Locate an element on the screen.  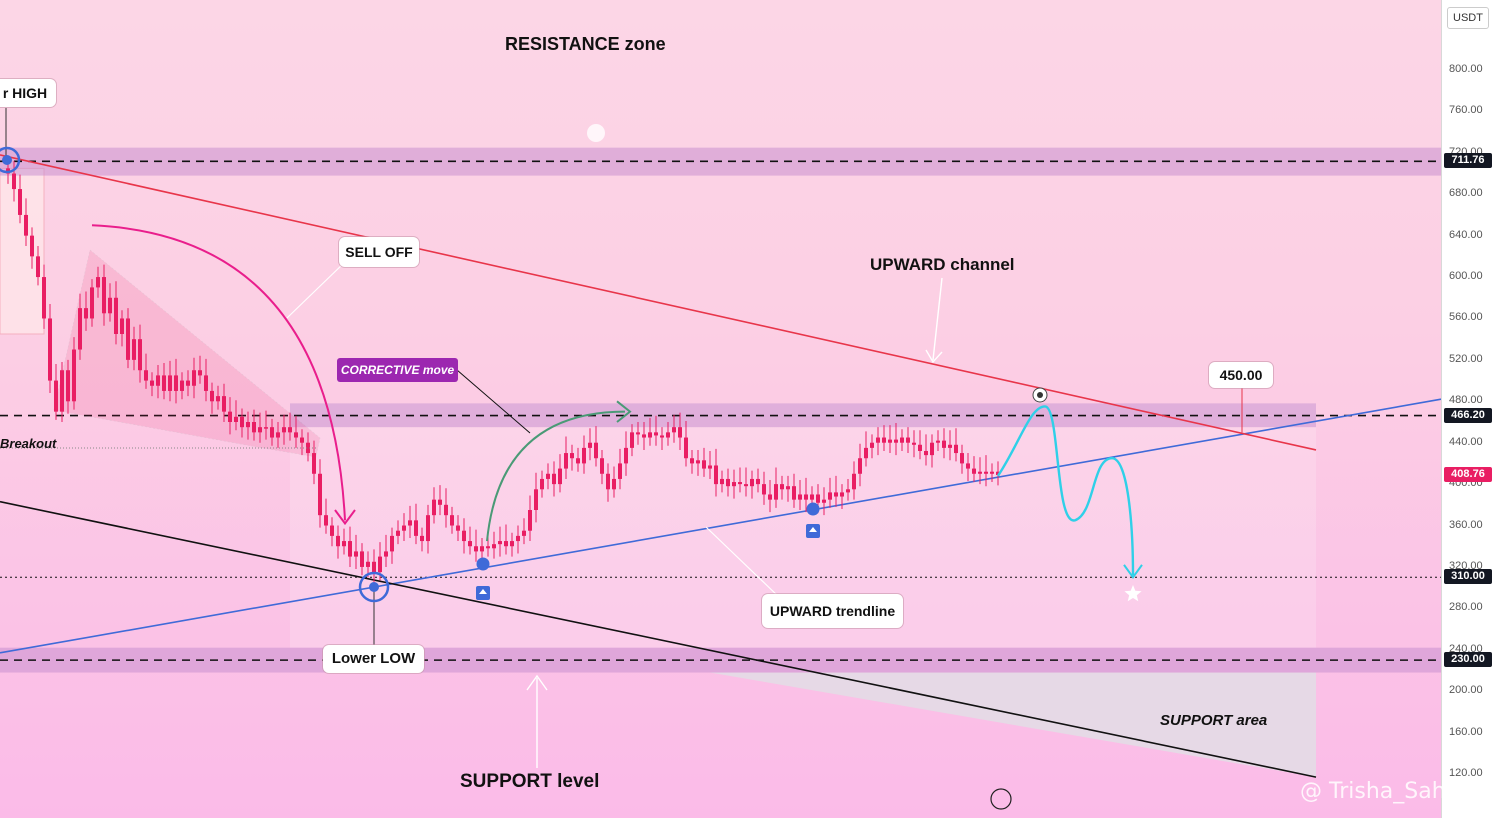
y-tick-label: 240.00 is located at coordinates (1466, 648).